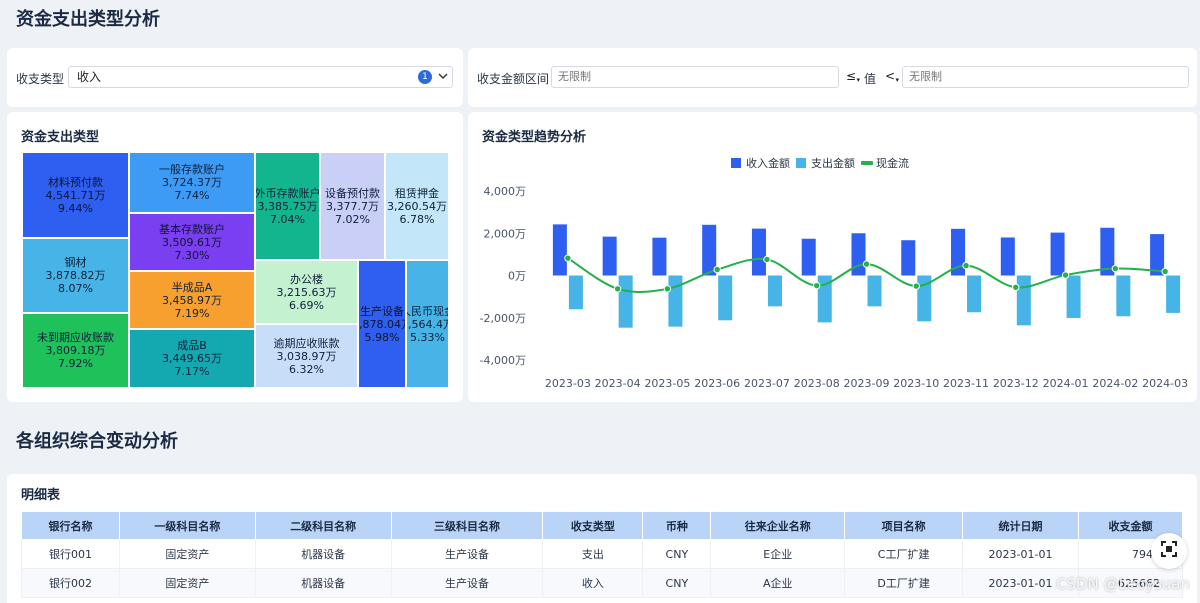 This screenshot has height=603, width=1200. What do you see at coordinates (192, 345) in the screenshot?
I see `treemap-cell-name: 成品B` at bounding box center [192, 345].